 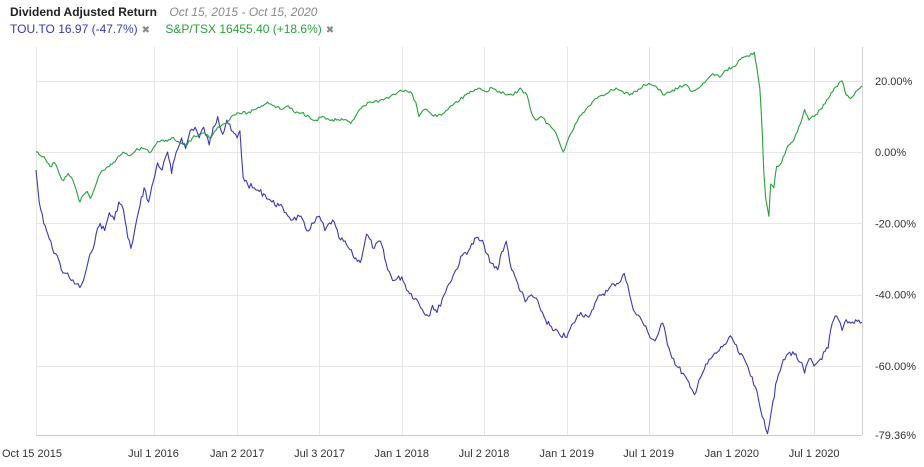 I want to click on y-tick-label: -40.00%, so click(x=895, y=296).